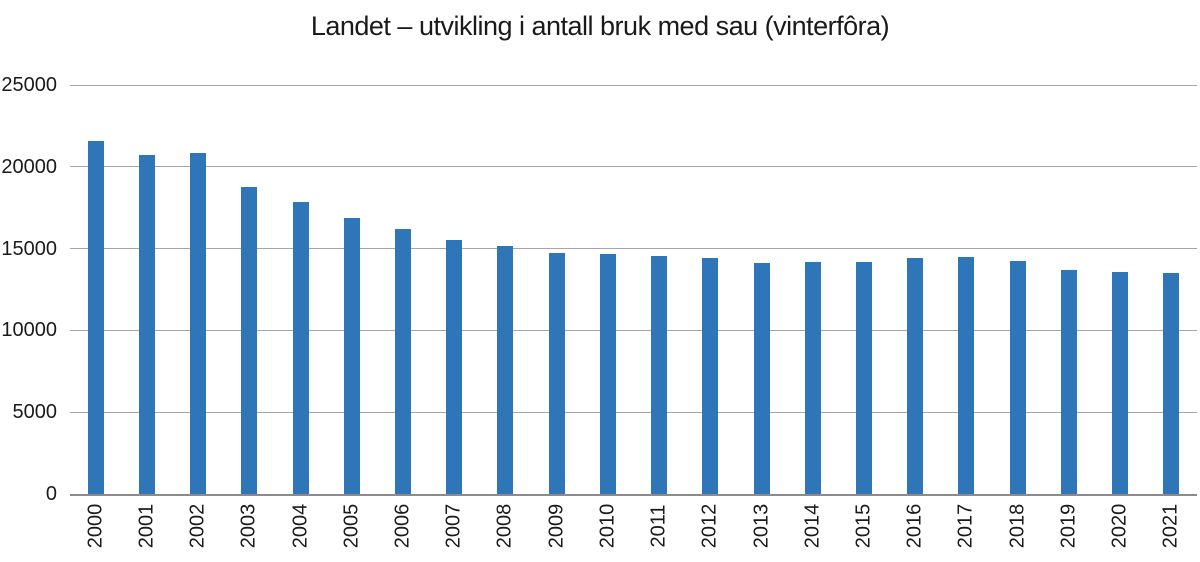  What do you see at coordinates (95, 526) in the screenshot?
I see `x-axis-tick-label: 2000` at bounding box center [95, 526].